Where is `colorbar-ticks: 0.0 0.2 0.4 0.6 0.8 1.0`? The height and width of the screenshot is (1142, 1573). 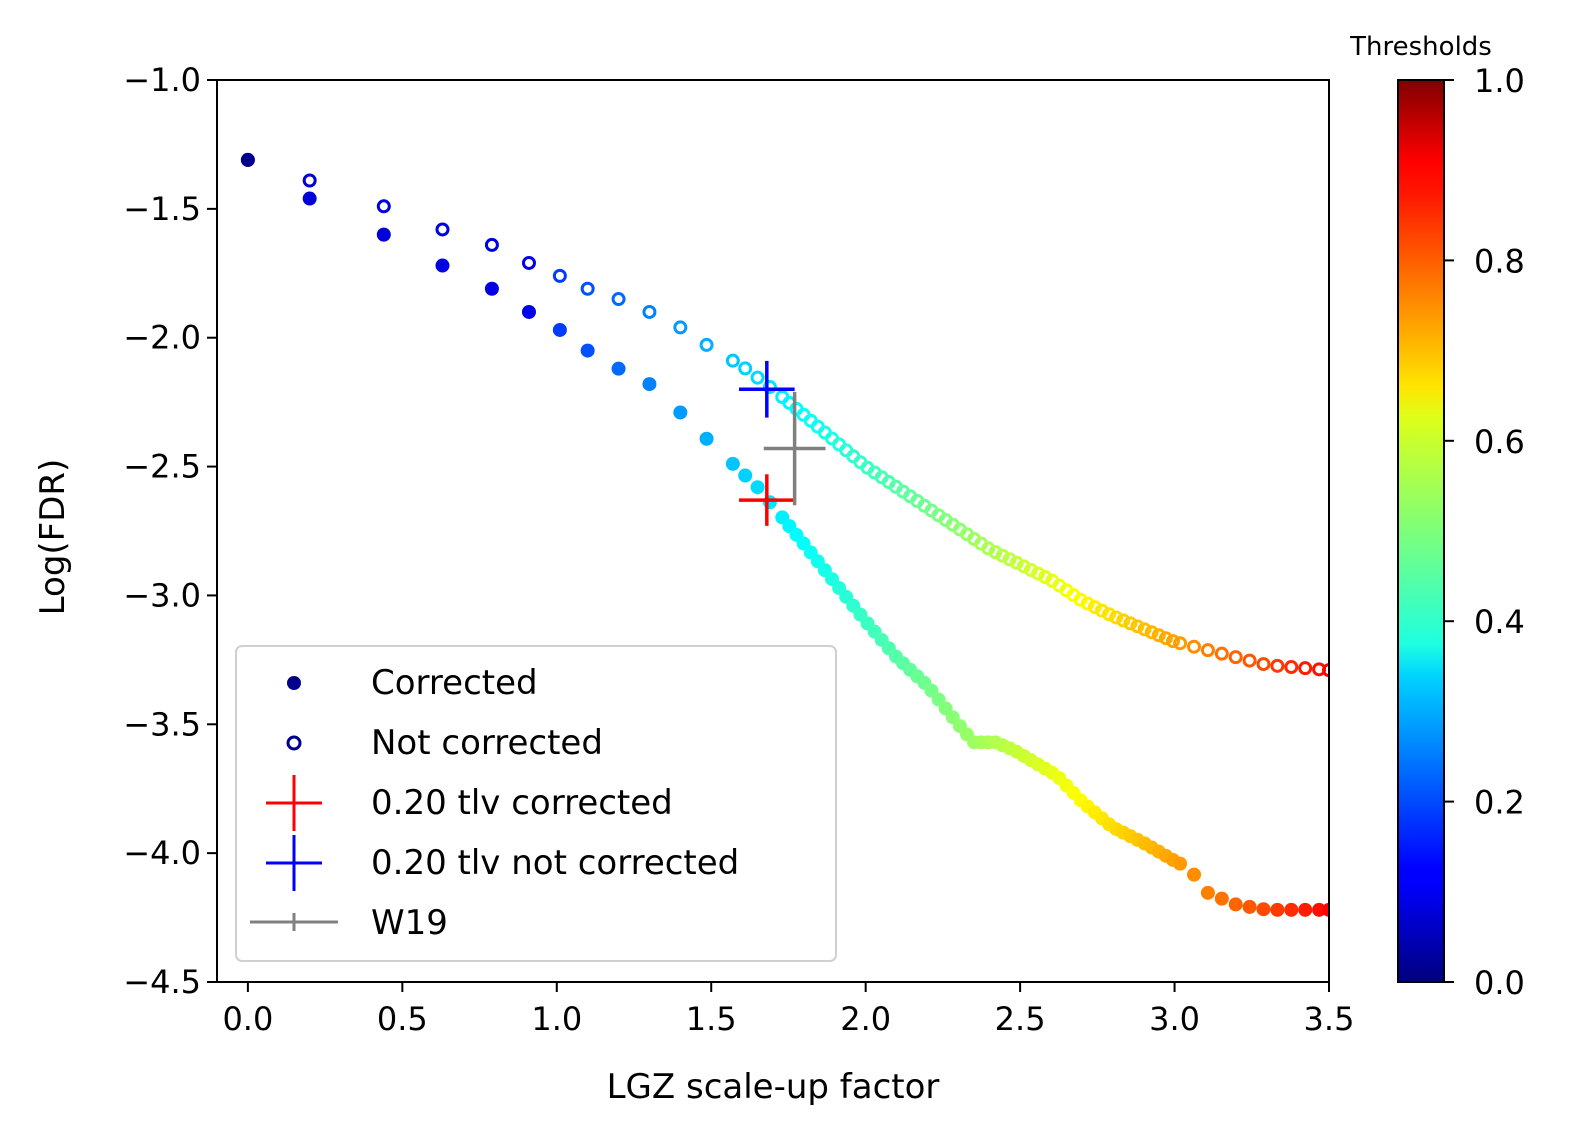
colorbar-ticks: 0.0 0.2 0.4 0.6 0.8 1.0 is located at coordinates (1484, 532).